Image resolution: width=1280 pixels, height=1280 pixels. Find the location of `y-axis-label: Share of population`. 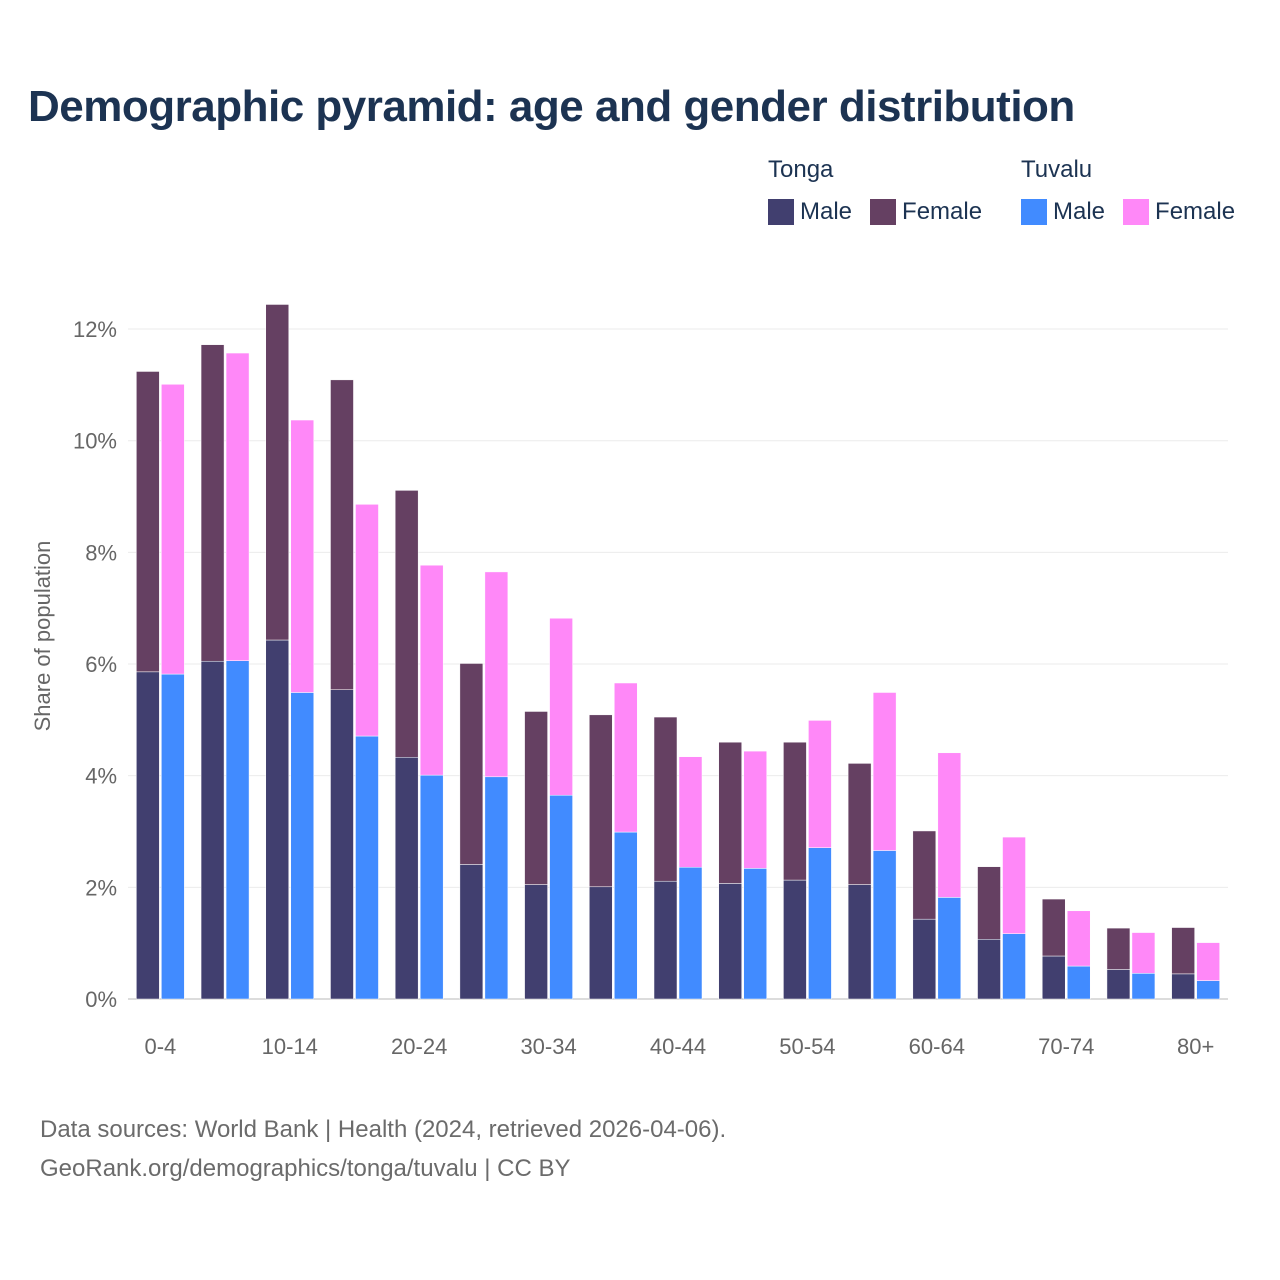

y-axis-label: Share of population is located at coordinates (42, 636).